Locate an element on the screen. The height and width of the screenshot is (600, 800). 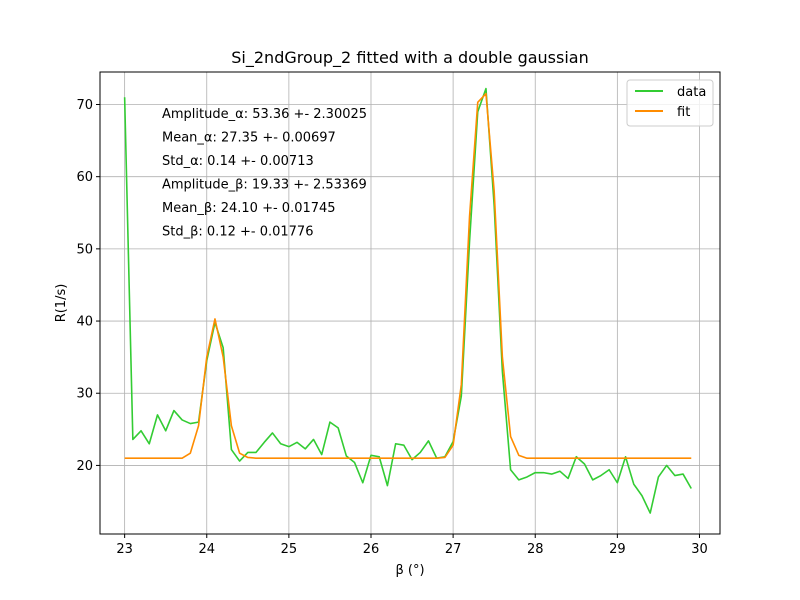
x-tick-label: 24 is located at coordinates (206, 549).